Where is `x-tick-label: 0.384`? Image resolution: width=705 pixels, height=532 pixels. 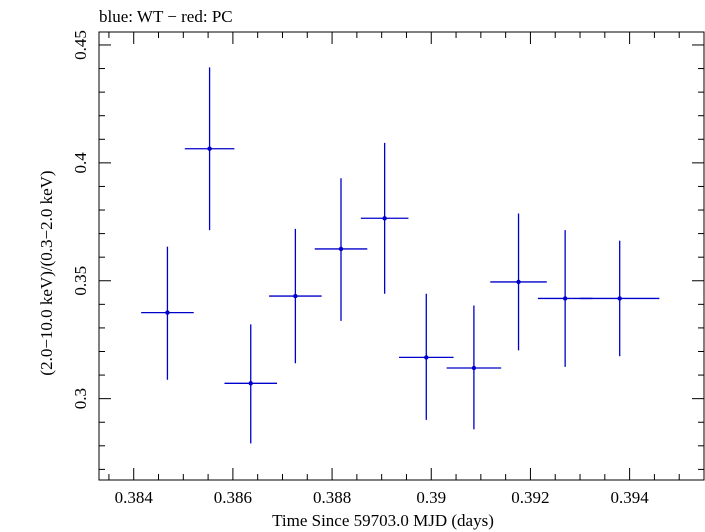
x-tick-label: 0.384 is located at coordinates (134, 497).